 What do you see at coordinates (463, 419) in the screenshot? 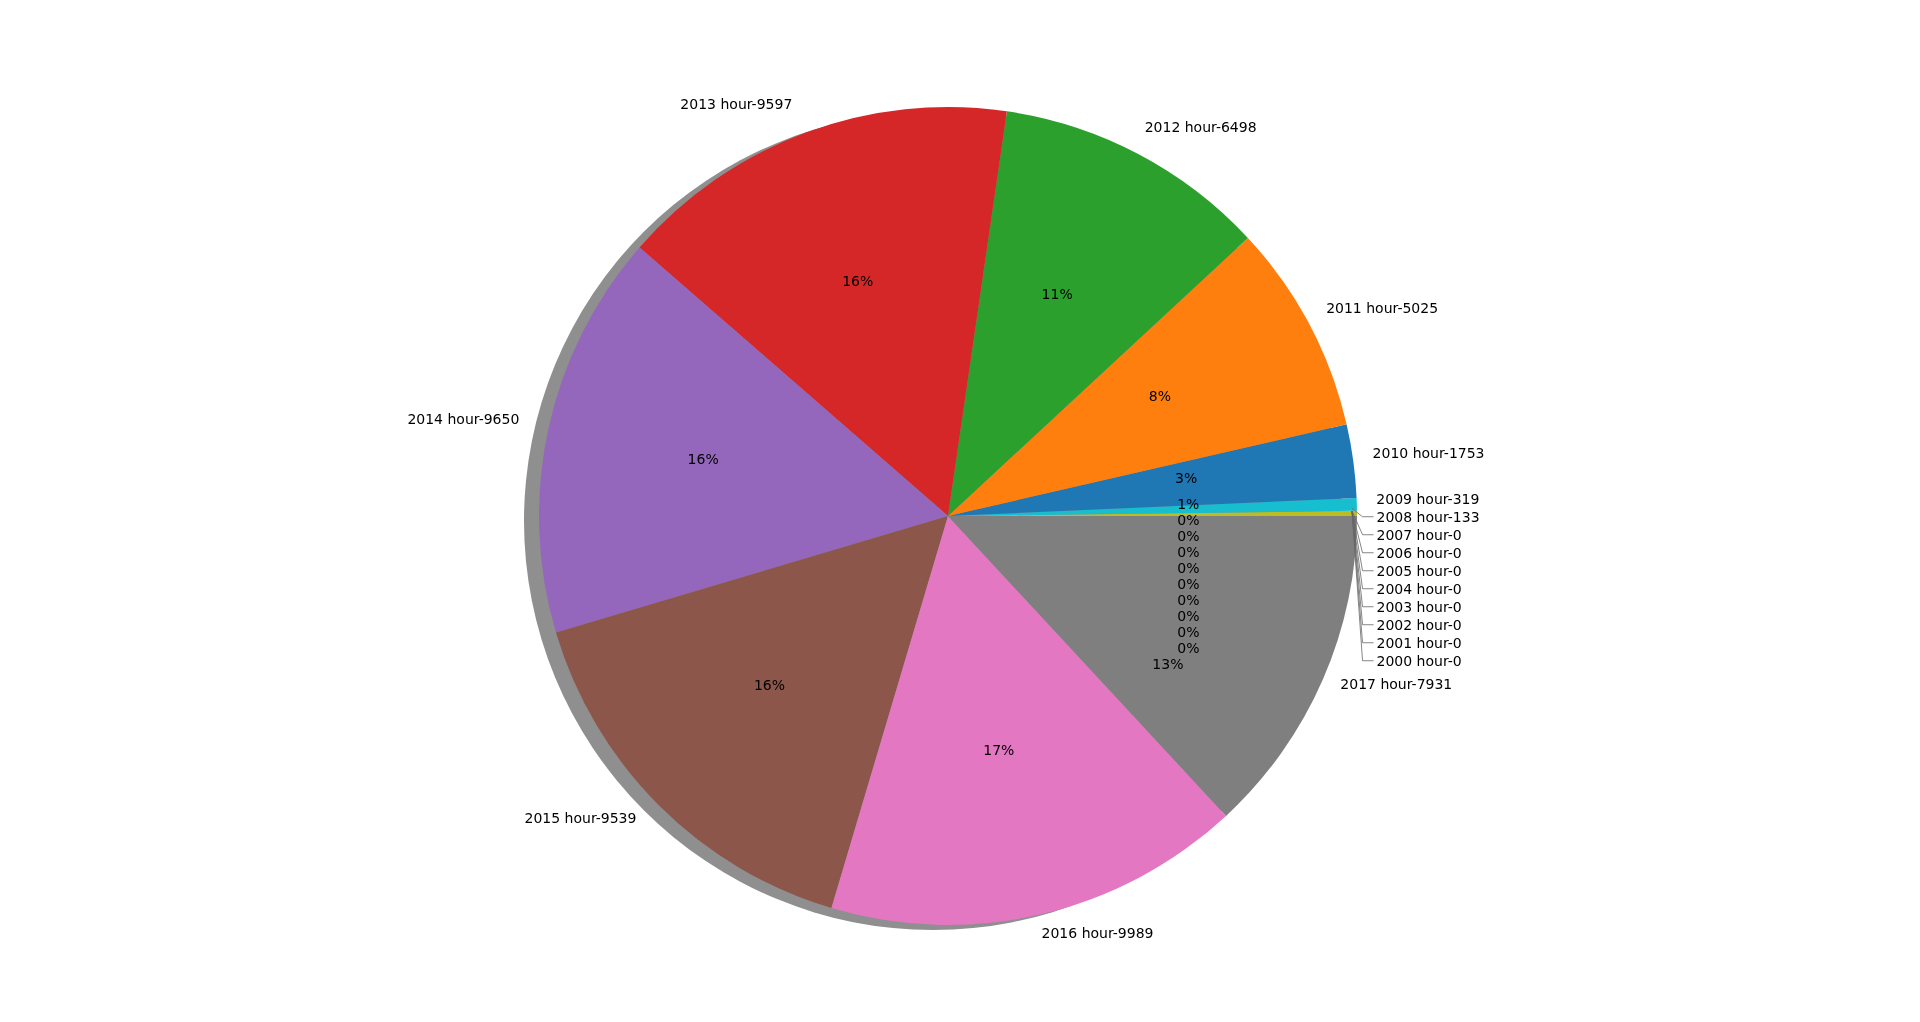
I see `slice-label: 2014 hour-9650` at bounding box center [463, 419].